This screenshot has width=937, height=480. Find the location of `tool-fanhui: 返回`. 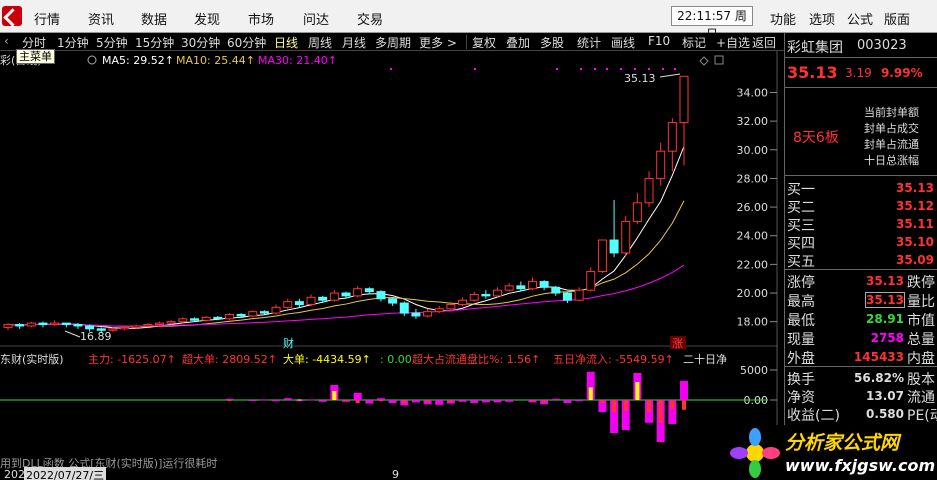

tool-fanhui: 返回 is located at coordinates (764, 43).